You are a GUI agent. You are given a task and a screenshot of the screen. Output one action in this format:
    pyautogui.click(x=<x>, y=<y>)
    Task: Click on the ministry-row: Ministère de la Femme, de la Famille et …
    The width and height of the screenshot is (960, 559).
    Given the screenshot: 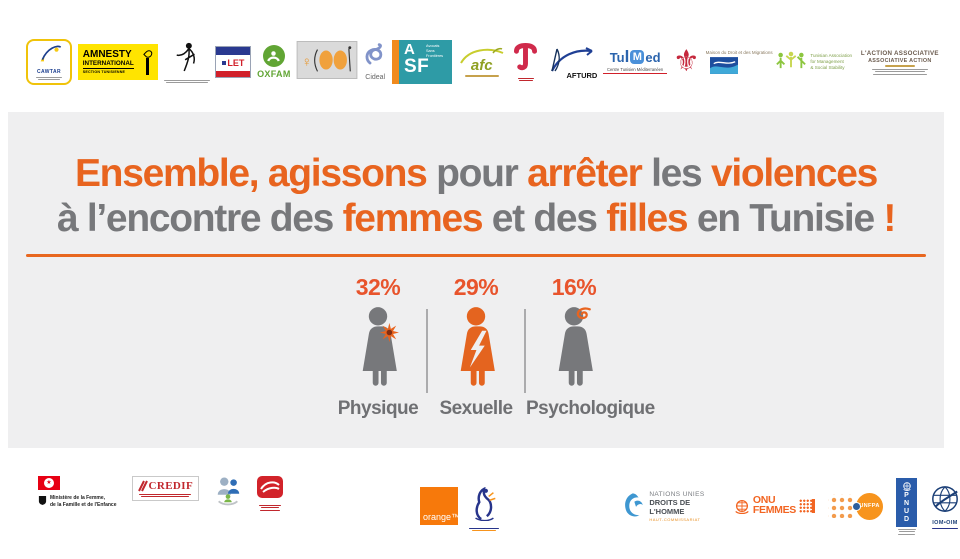 What is the action you would take?
    pyautogui.click(x=77, y=502)
    